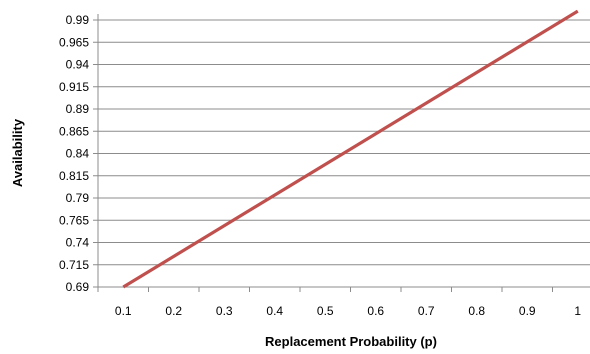 The height and width of the screenshot is (354, 590). Describe the element at coordinates (348, 311) in the screenshot. I see `x-tick-labels: 0.1 0.2 0.3 0.4 0.5 0.6 0.7 0.8 0.9 1` at that location.